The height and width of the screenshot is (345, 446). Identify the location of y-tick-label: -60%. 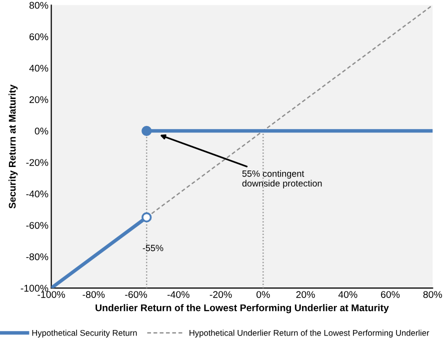
(37, 225).